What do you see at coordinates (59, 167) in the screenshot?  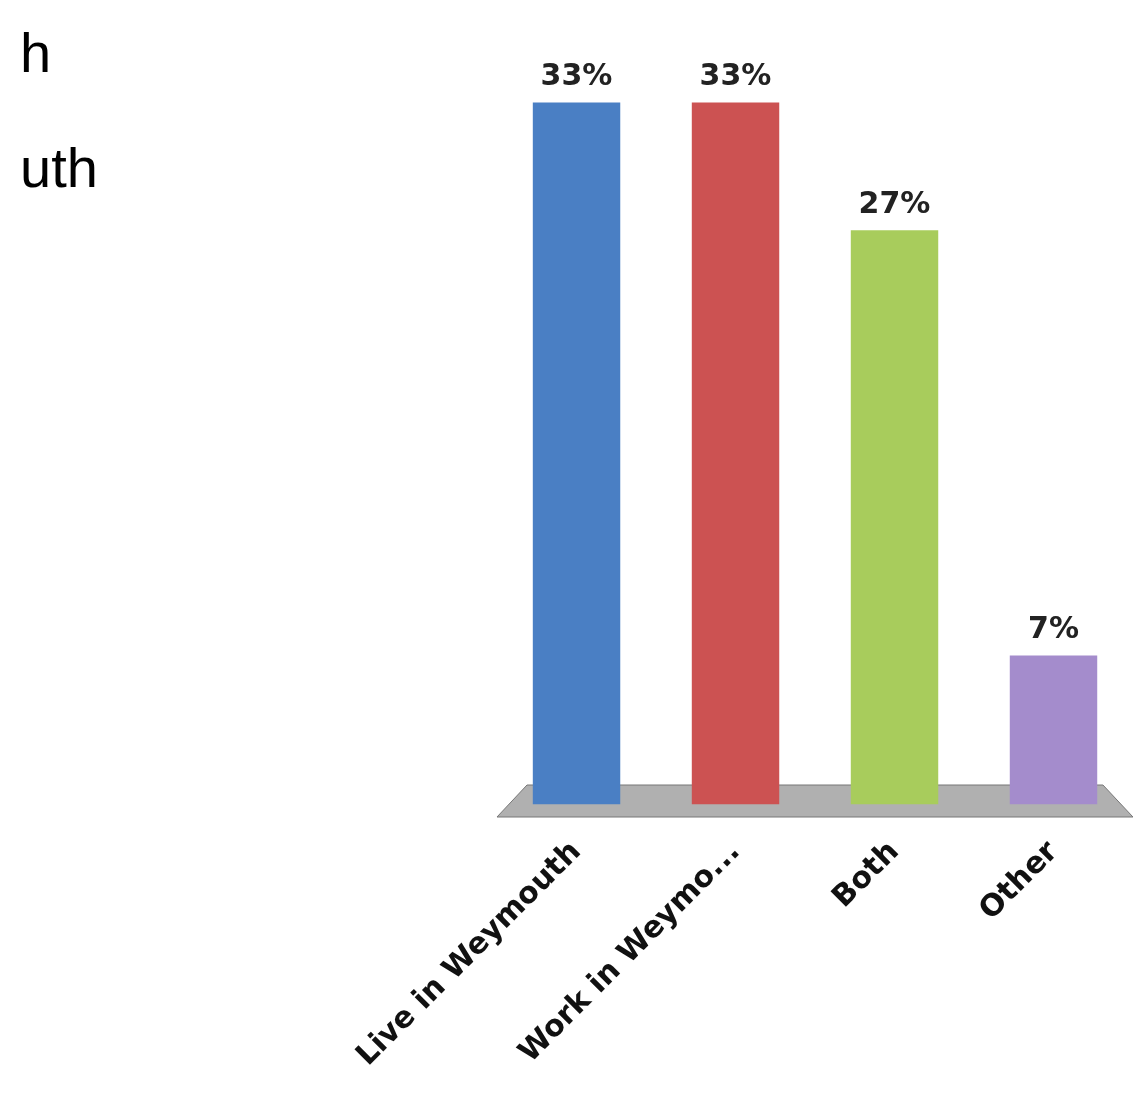 I see `text: uth` at bounding box center [59, 167].